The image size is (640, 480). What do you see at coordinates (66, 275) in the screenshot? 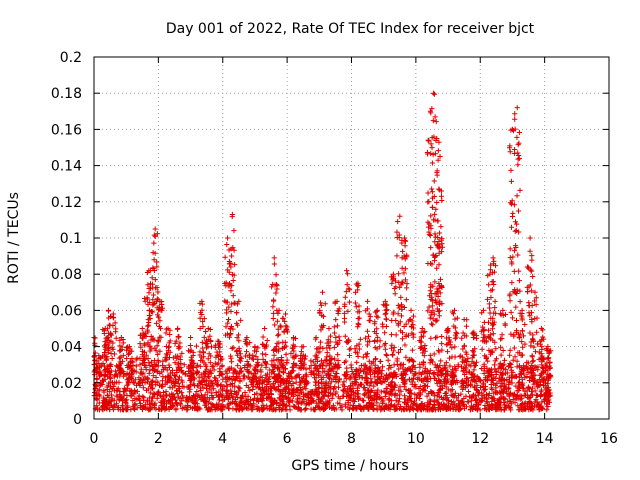
I see `y-tick-label: 0.08` at bounding box center [66, 275].